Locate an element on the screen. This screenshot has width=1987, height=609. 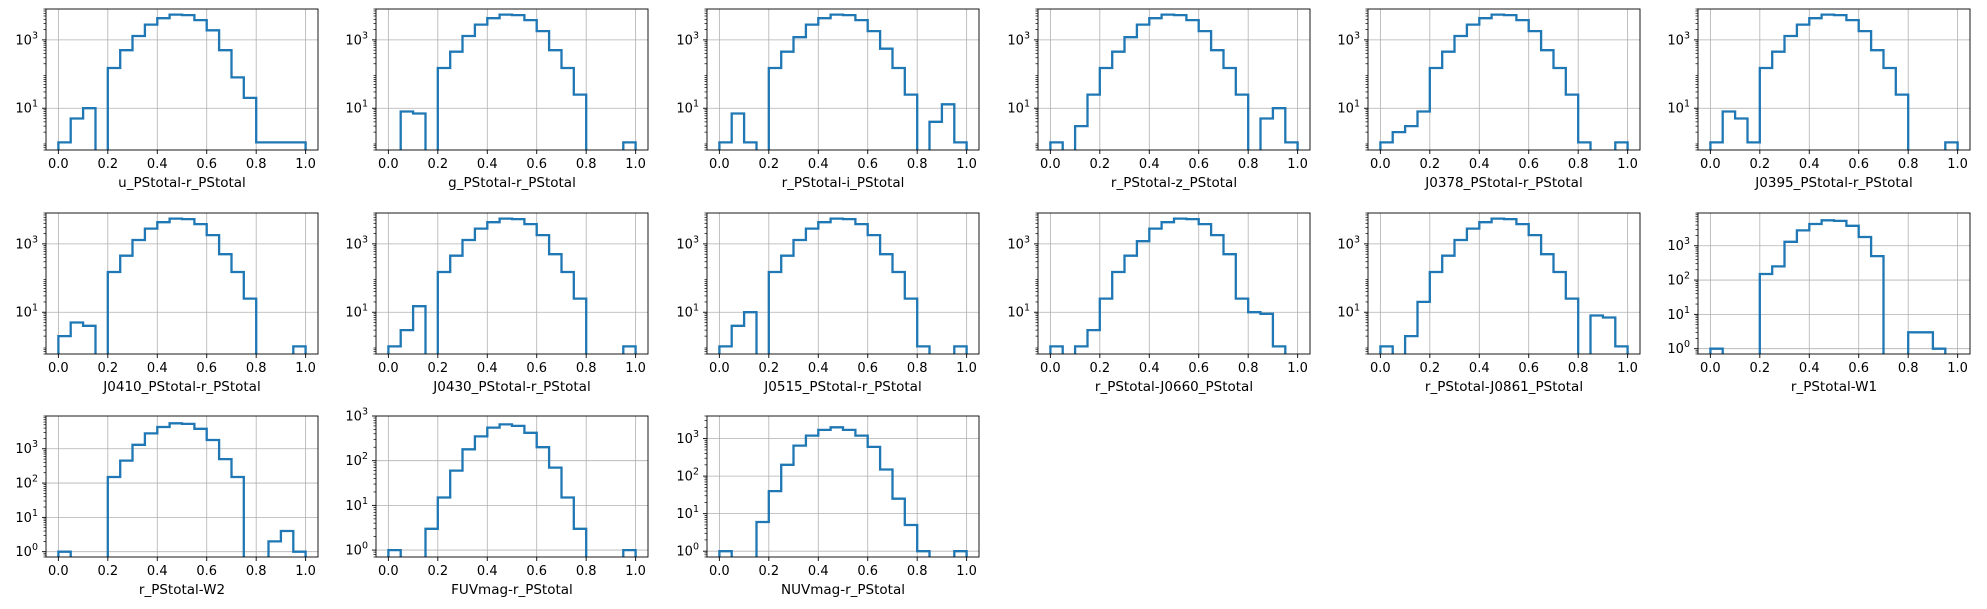
x-axis-label: J0410_PStotal-r_PStotal is located at coordinates (181, 387).